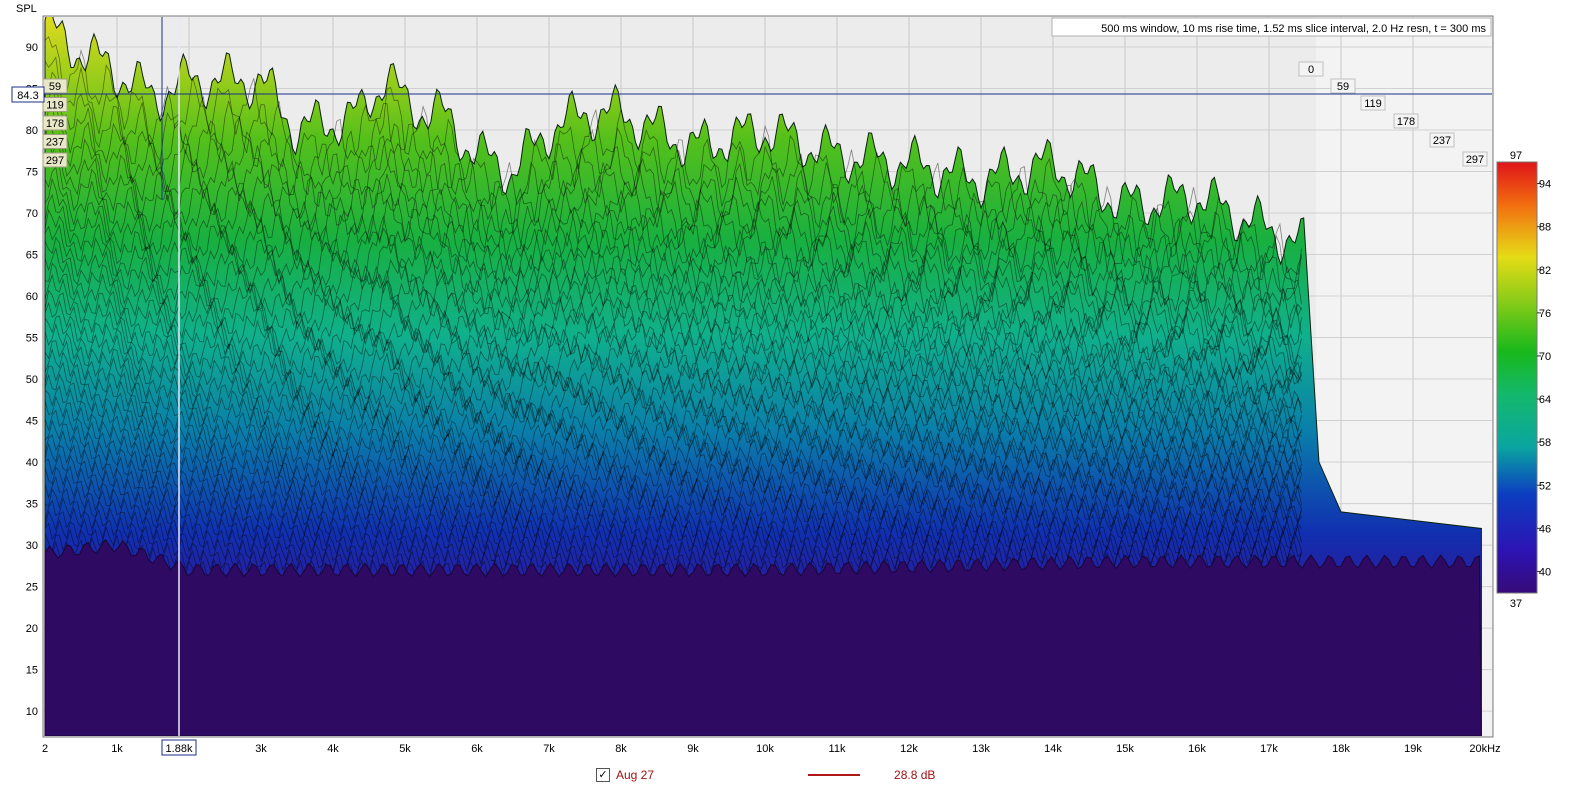  I want to click on x-tick-label: 14k, so click(1053, 749).